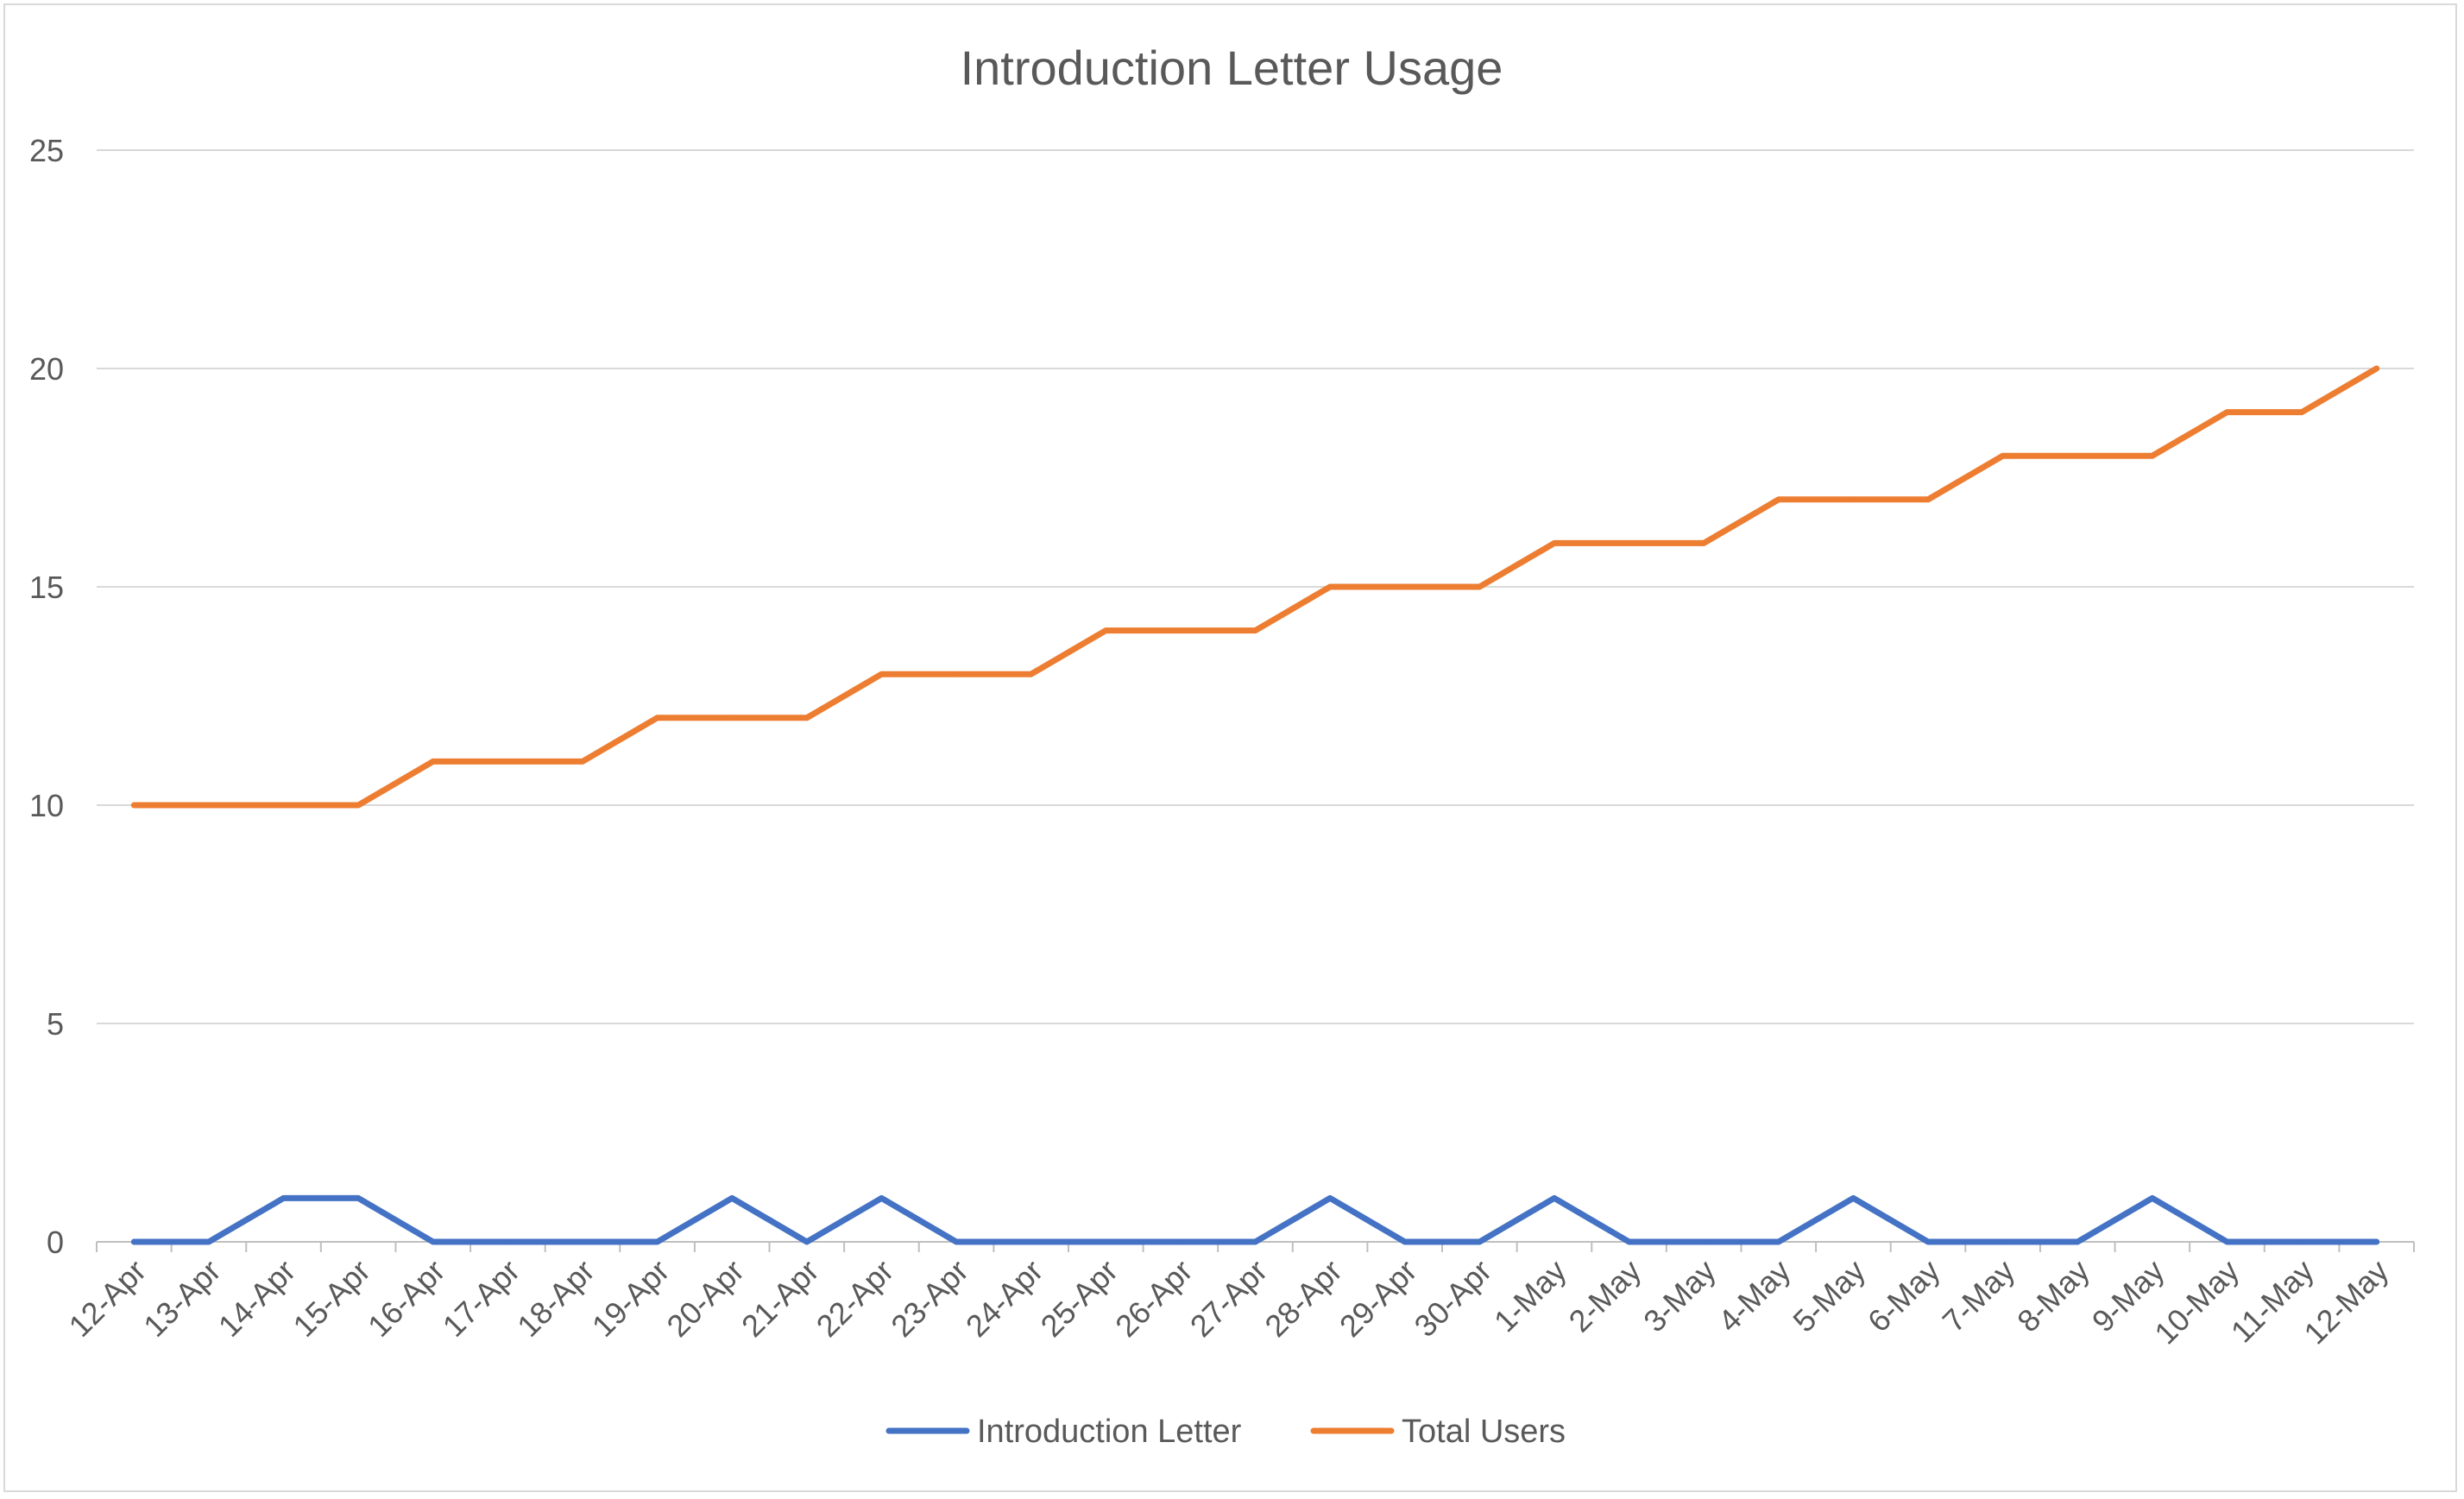 This screenshot has height=1499, width=2464. What do you see at coordinates (2196, 1302) in the screenshot?
I see `x-tick-label: 10-May` at bounding box center [2196, 1302].